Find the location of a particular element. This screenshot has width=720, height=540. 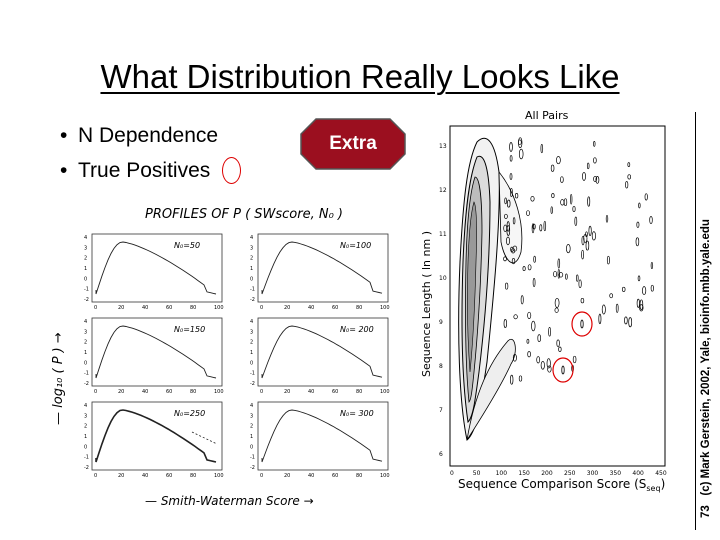

contour-density is located at coordinates (490, 289).